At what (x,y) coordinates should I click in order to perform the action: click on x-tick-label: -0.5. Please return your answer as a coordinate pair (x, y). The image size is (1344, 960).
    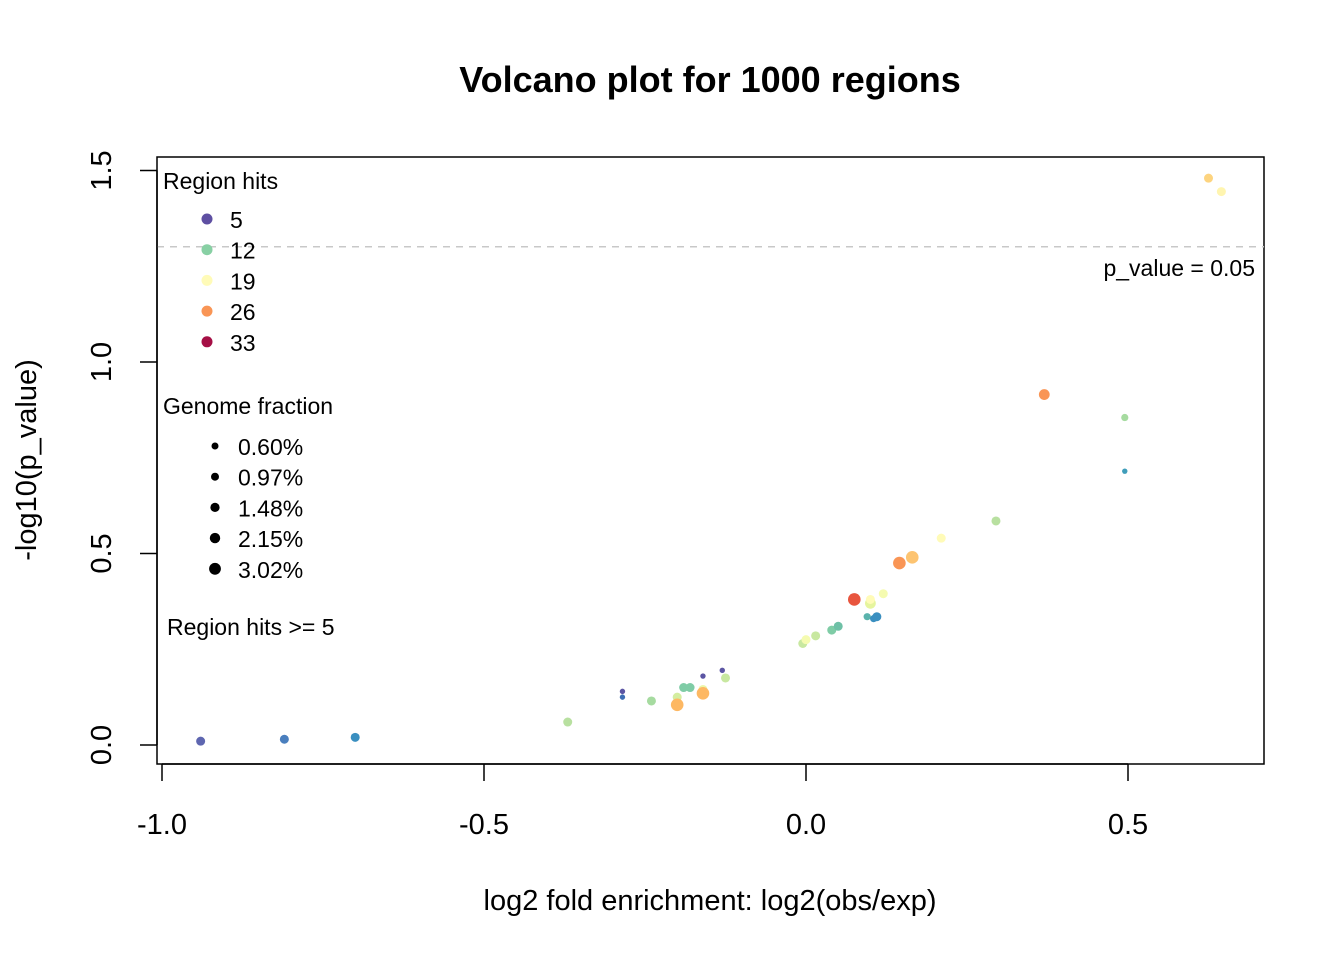
    Looking at the image, I should click on (484, 825).